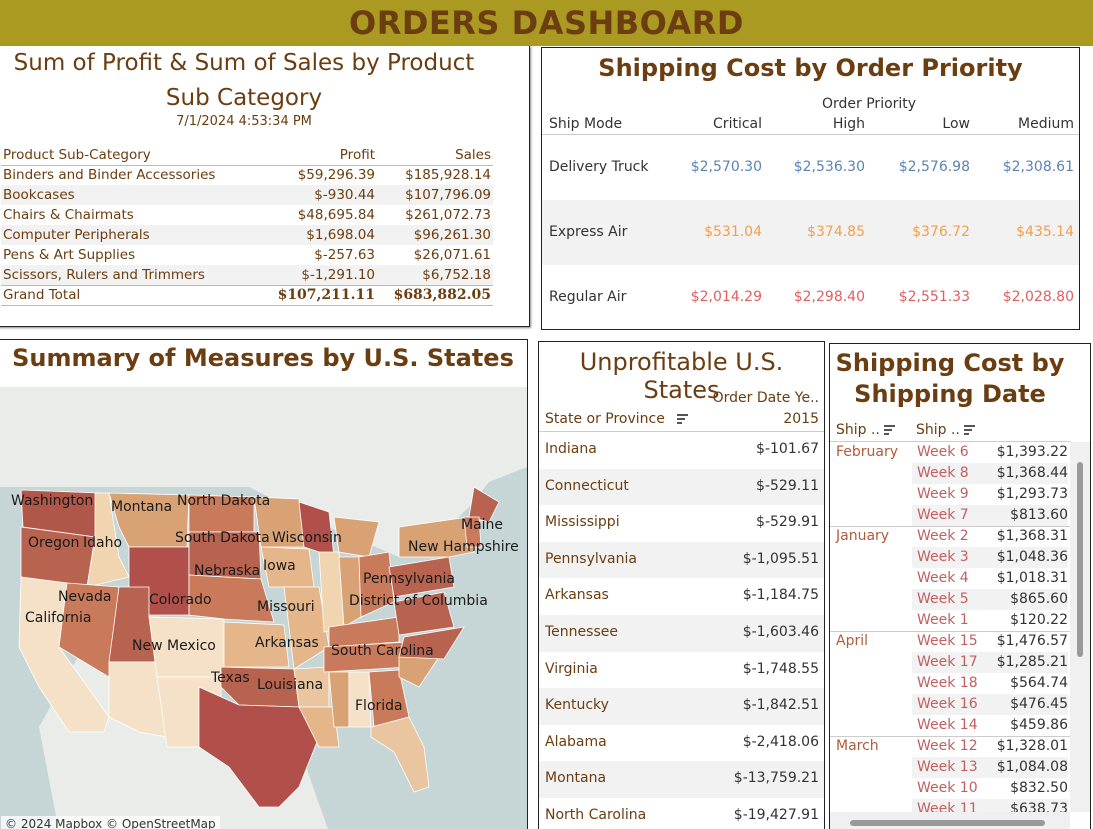 The image size is (1093, 829). I want to click on grand-total-row: Grand Total $107,211.11 $683,882.05, so click(247, 295).